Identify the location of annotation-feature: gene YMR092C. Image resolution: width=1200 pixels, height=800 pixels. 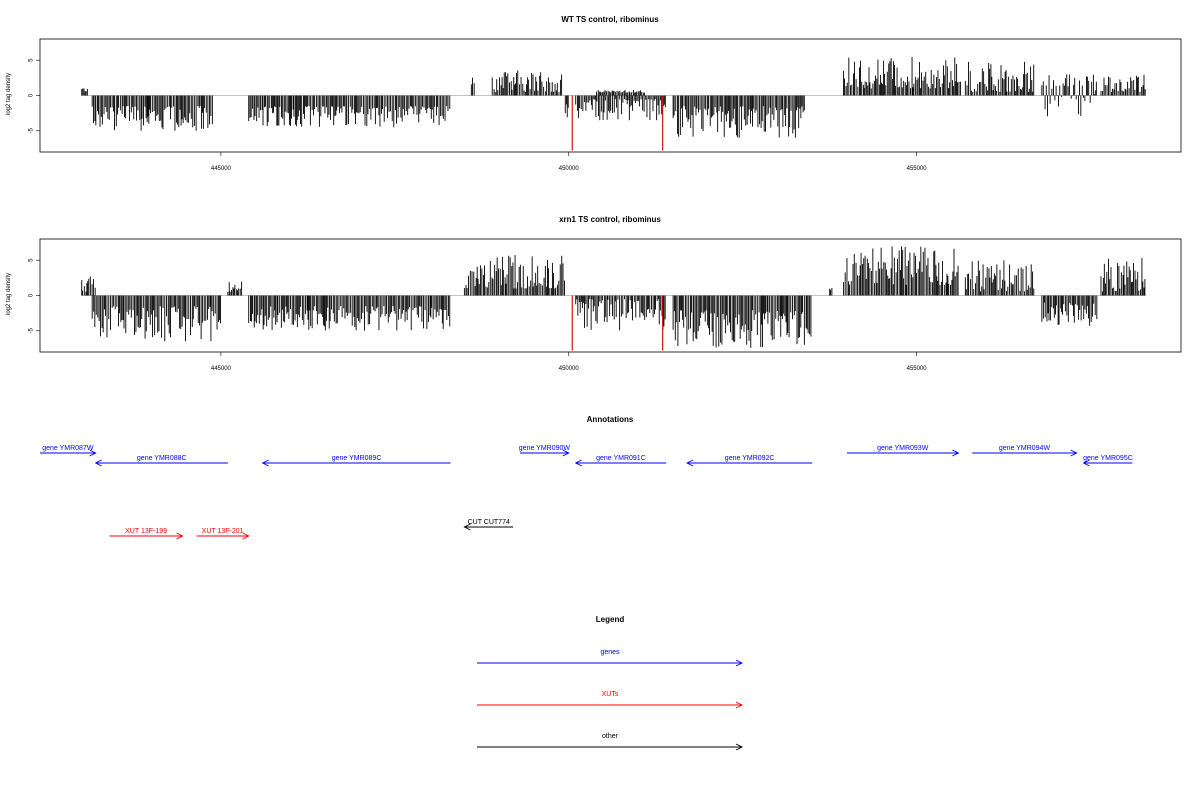
(749, 461).